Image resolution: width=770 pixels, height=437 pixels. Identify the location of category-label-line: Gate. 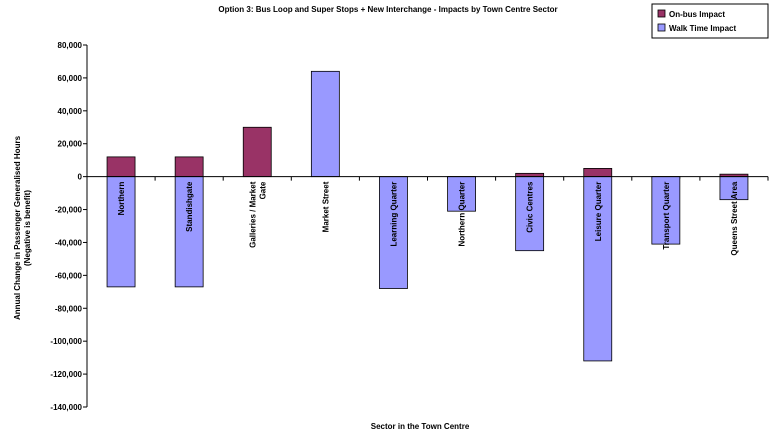
(262, 190).